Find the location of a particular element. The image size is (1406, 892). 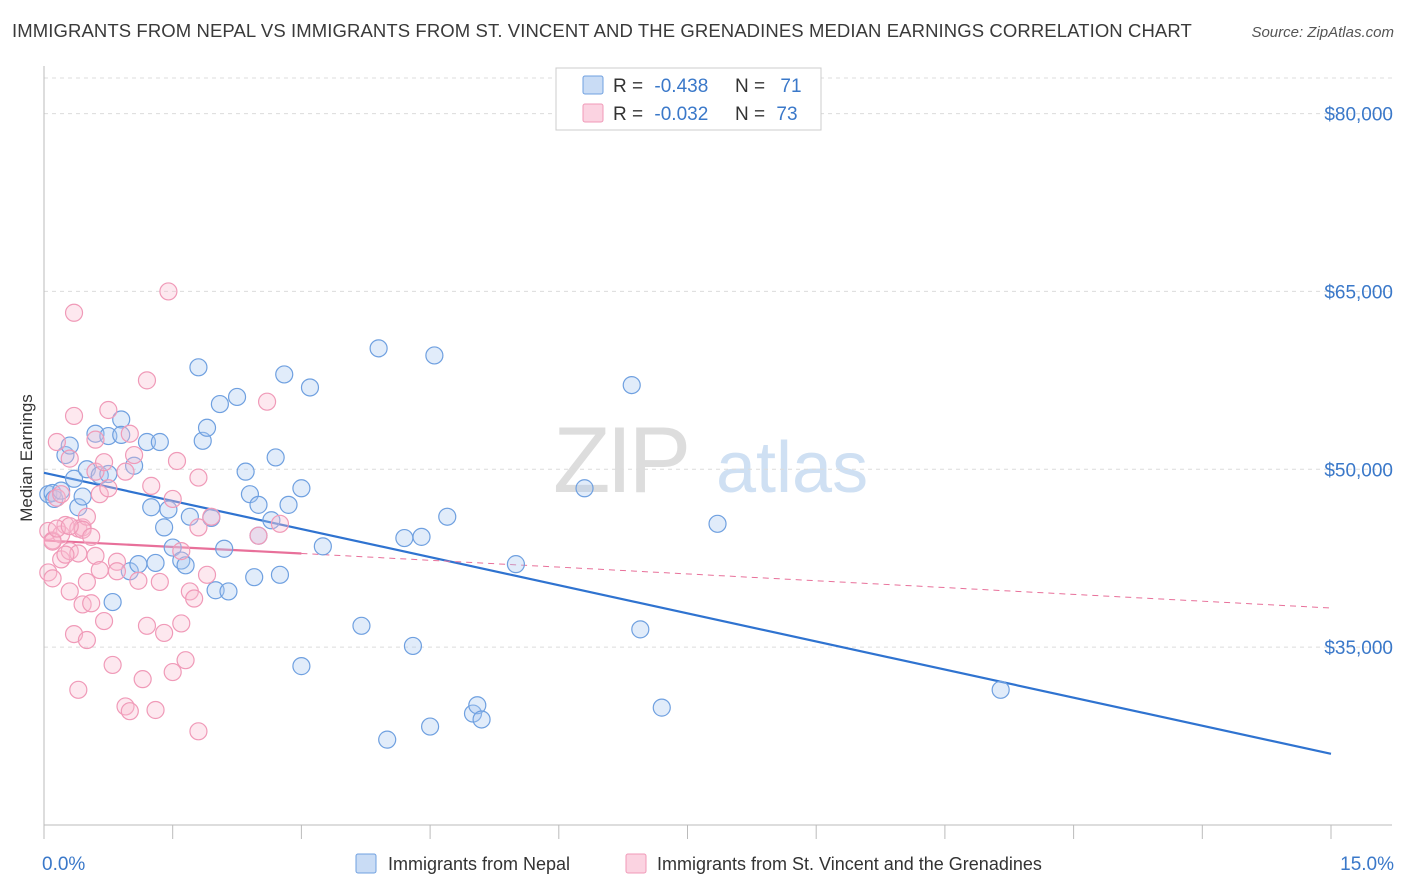

stats-legend: R = -0.438 N = 71 R = -0.032 N = 73 is located at coordinates (688, 99).